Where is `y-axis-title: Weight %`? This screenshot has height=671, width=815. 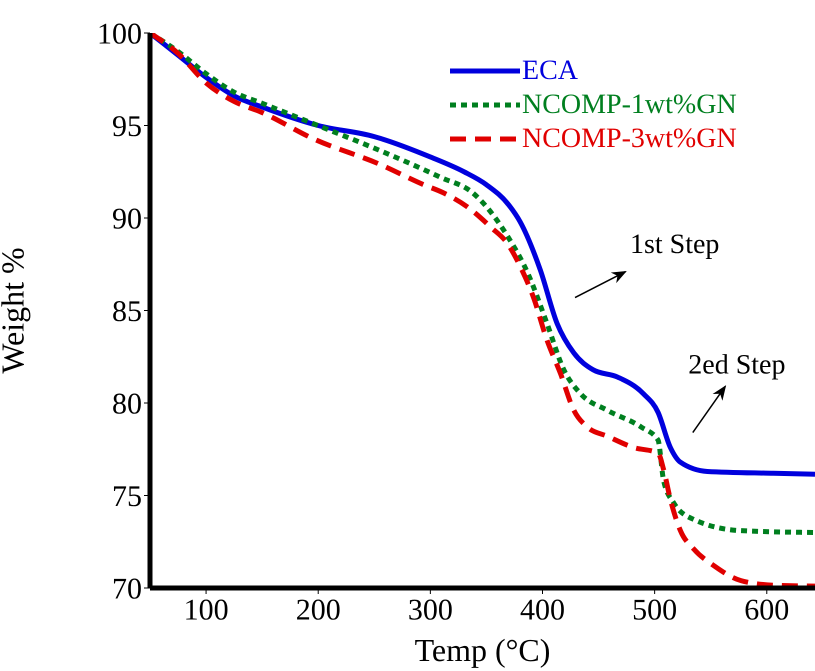
y-axis-title: Weight % is located at coordinates (15, 310).